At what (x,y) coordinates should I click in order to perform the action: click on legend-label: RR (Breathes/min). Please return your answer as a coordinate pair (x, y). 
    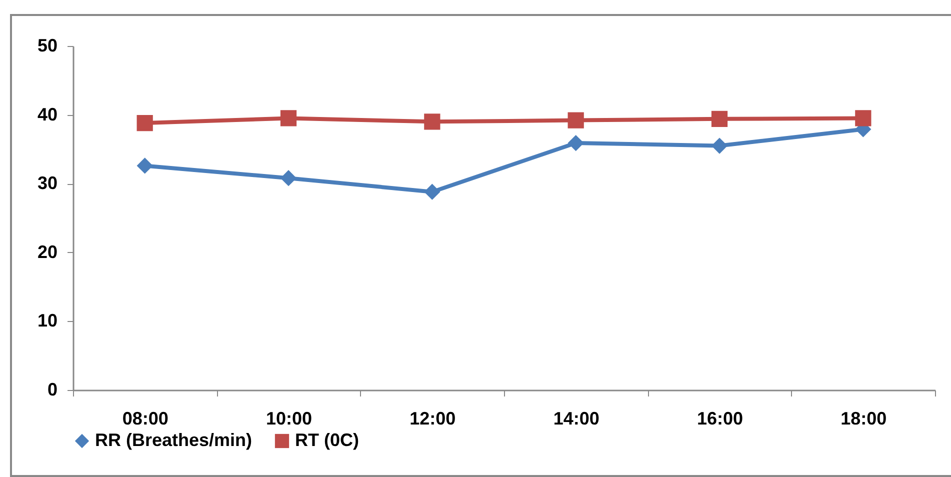
    Looking at the image, I should click on (173, 440).